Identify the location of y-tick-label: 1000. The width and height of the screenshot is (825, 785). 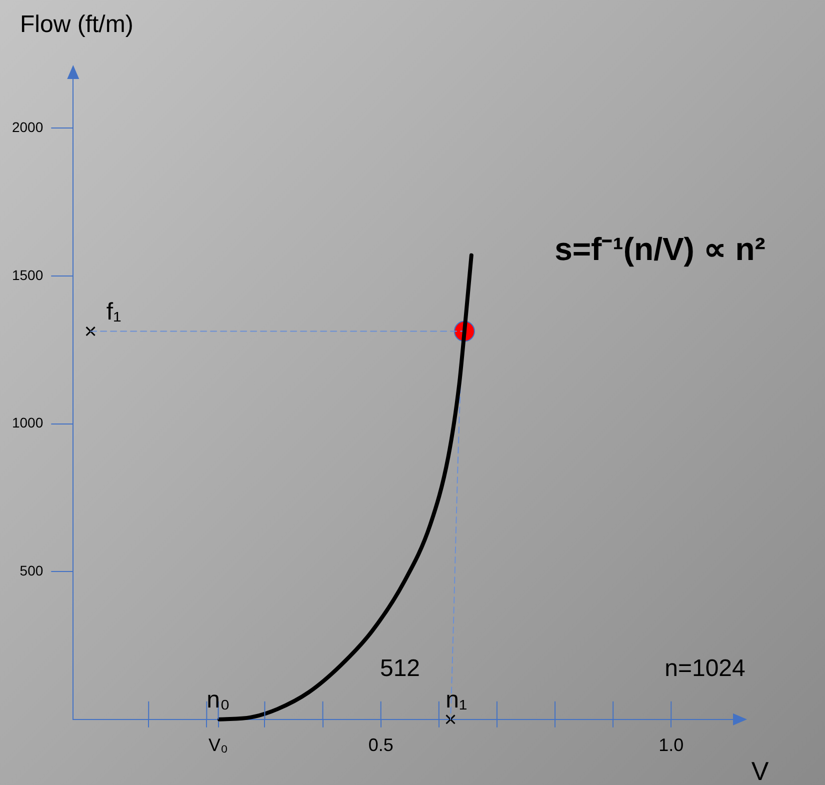
(28, 422).